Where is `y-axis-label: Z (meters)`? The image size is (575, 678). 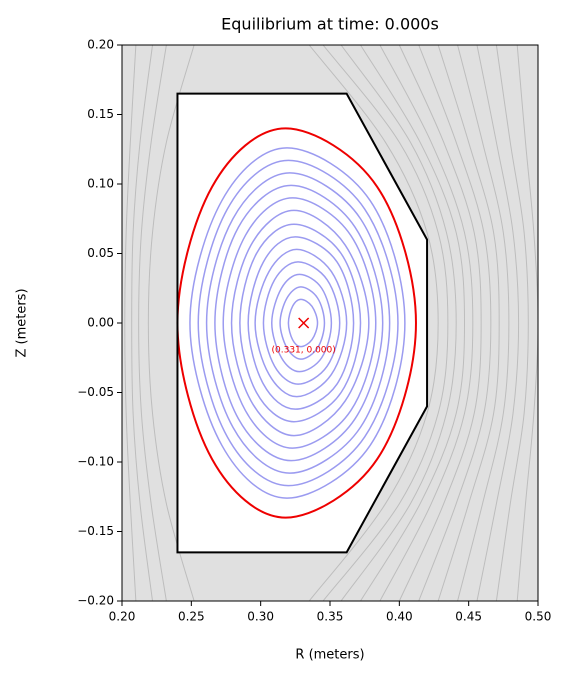 y-axis-label: Z (meters) is located at coordinates (22, 322).